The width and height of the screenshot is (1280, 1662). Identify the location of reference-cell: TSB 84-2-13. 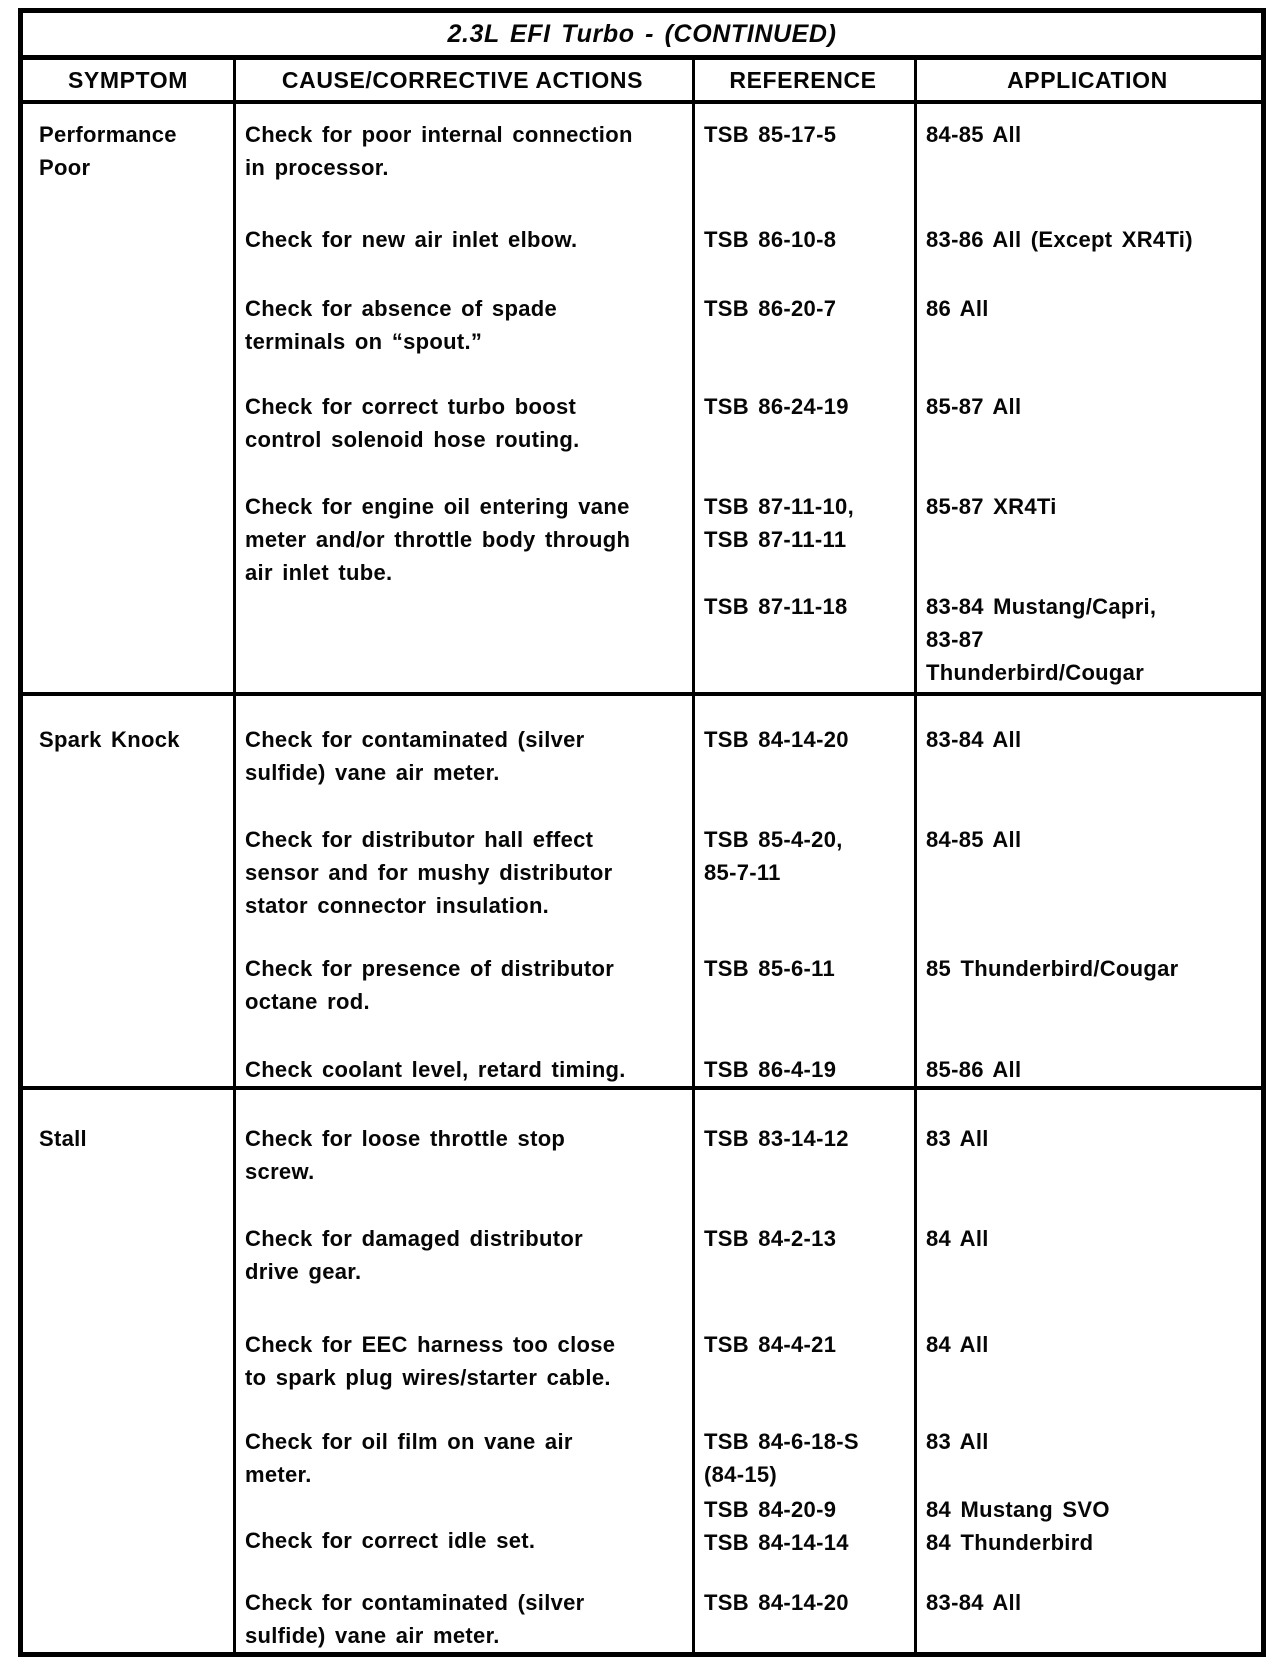
(770, 1238).